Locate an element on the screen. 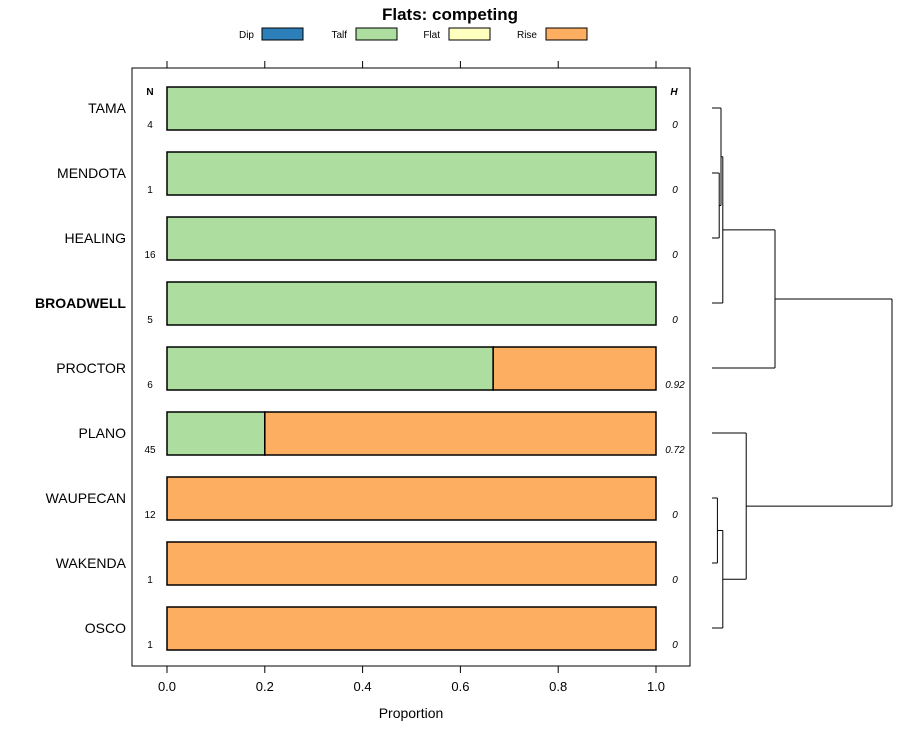  row-tama: TAMA 4 0 is located at coordinates (383, 108).